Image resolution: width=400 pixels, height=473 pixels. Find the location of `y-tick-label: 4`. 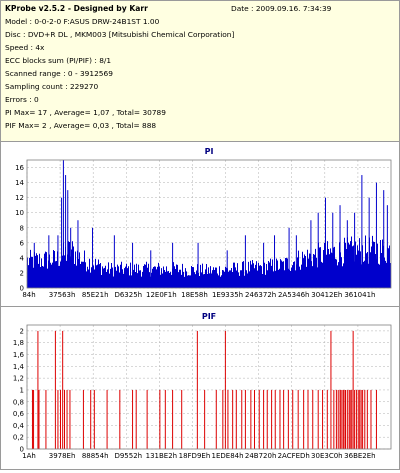

y-tick-label: 4 is located at coordinates (22, 258).